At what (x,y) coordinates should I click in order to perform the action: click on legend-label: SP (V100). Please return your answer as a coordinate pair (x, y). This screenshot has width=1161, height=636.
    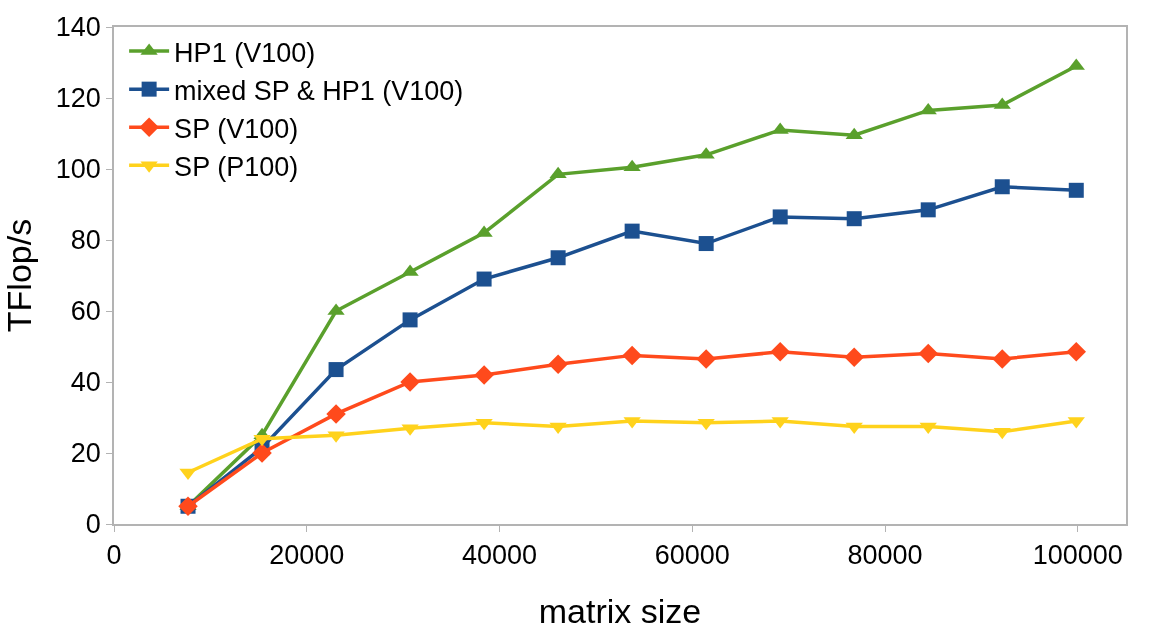
    Looking at the image, I should click on (236, 128).